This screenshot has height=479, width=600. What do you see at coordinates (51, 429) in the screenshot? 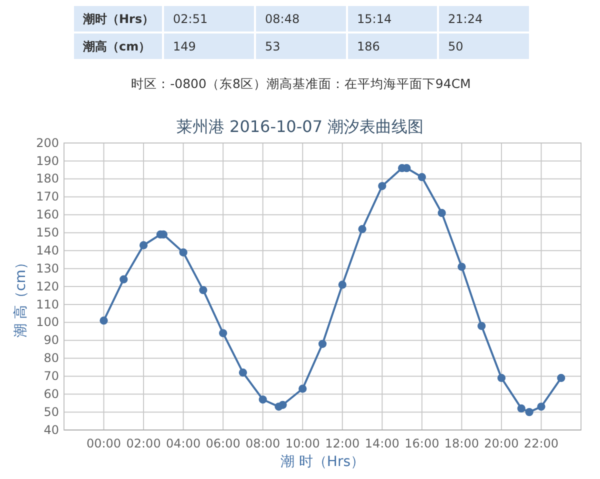
I see `y-tick-label: 40` at bounding box center [51, 429].